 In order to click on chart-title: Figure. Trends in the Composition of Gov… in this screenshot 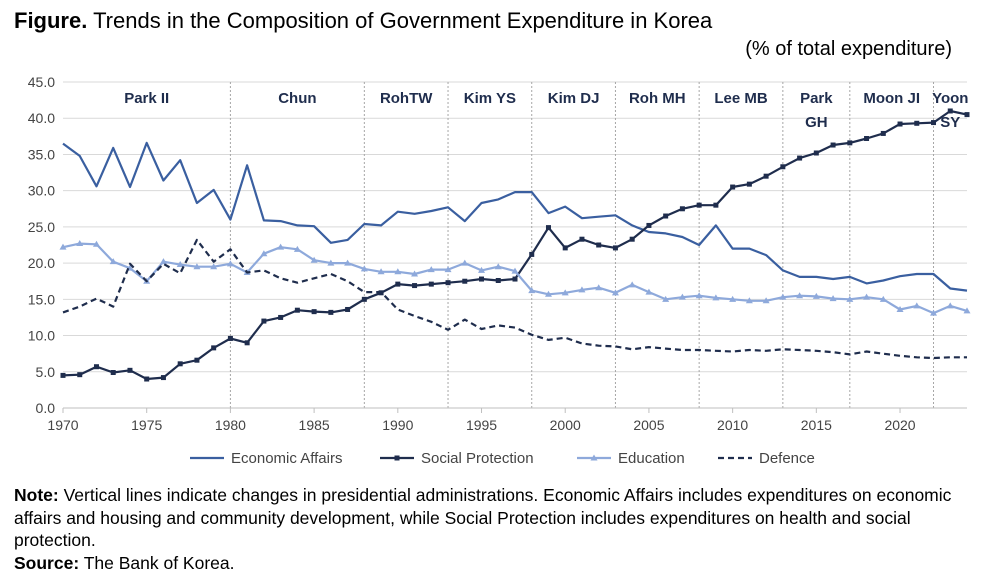, I will do `click(363, 21)`.